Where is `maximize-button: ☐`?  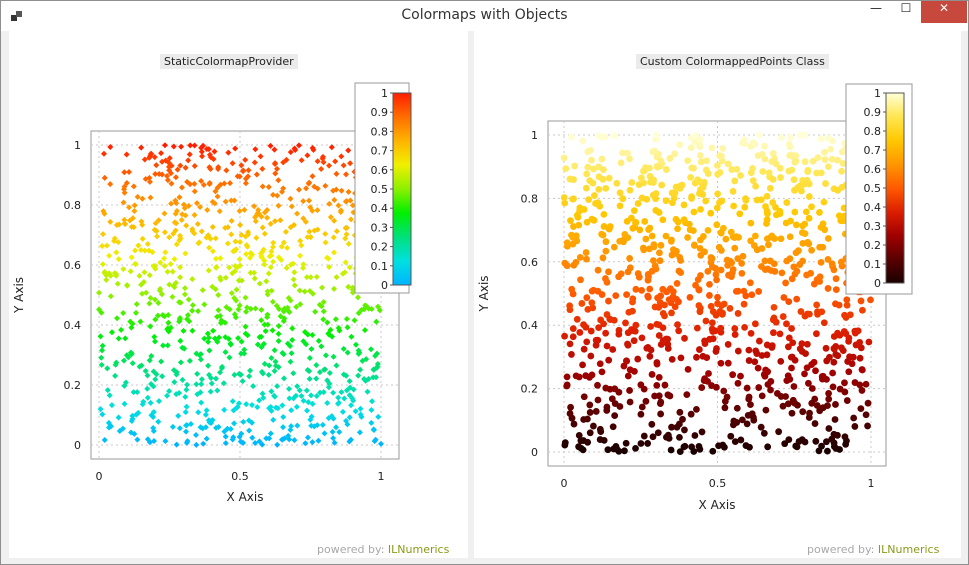 maximize-button: ☐ is located at coordinates (906, 8).